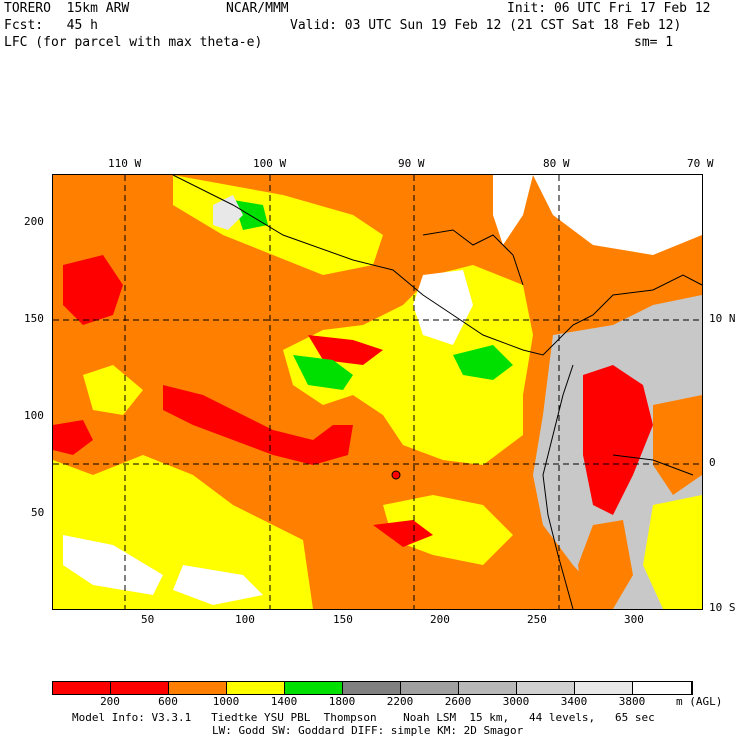 This screenshot has height=740, width=740. What do you see at coordinates (113, 565) in the screenshot?
I see `white-region-southwest` at bounding box center [113, 565].